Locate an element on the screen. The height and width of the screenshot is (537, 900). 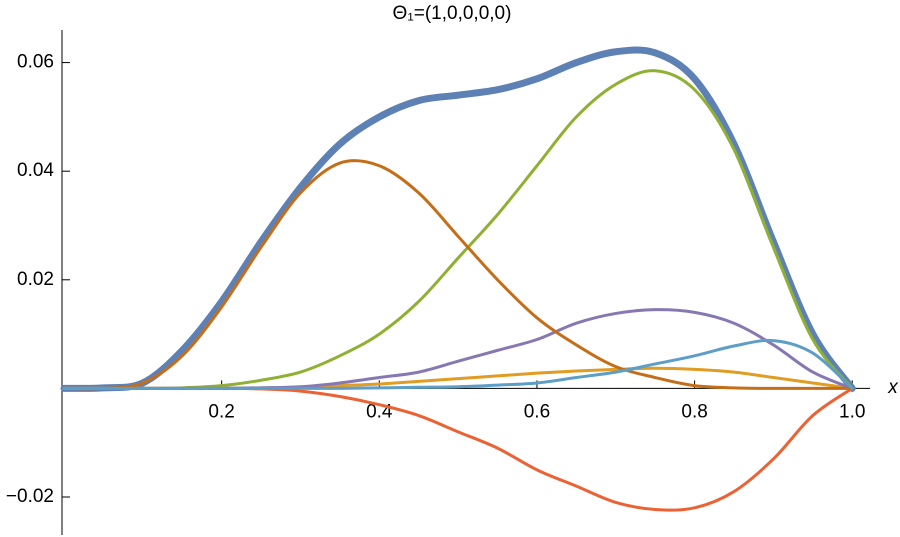
series-line is located at coordinates (458, 364).